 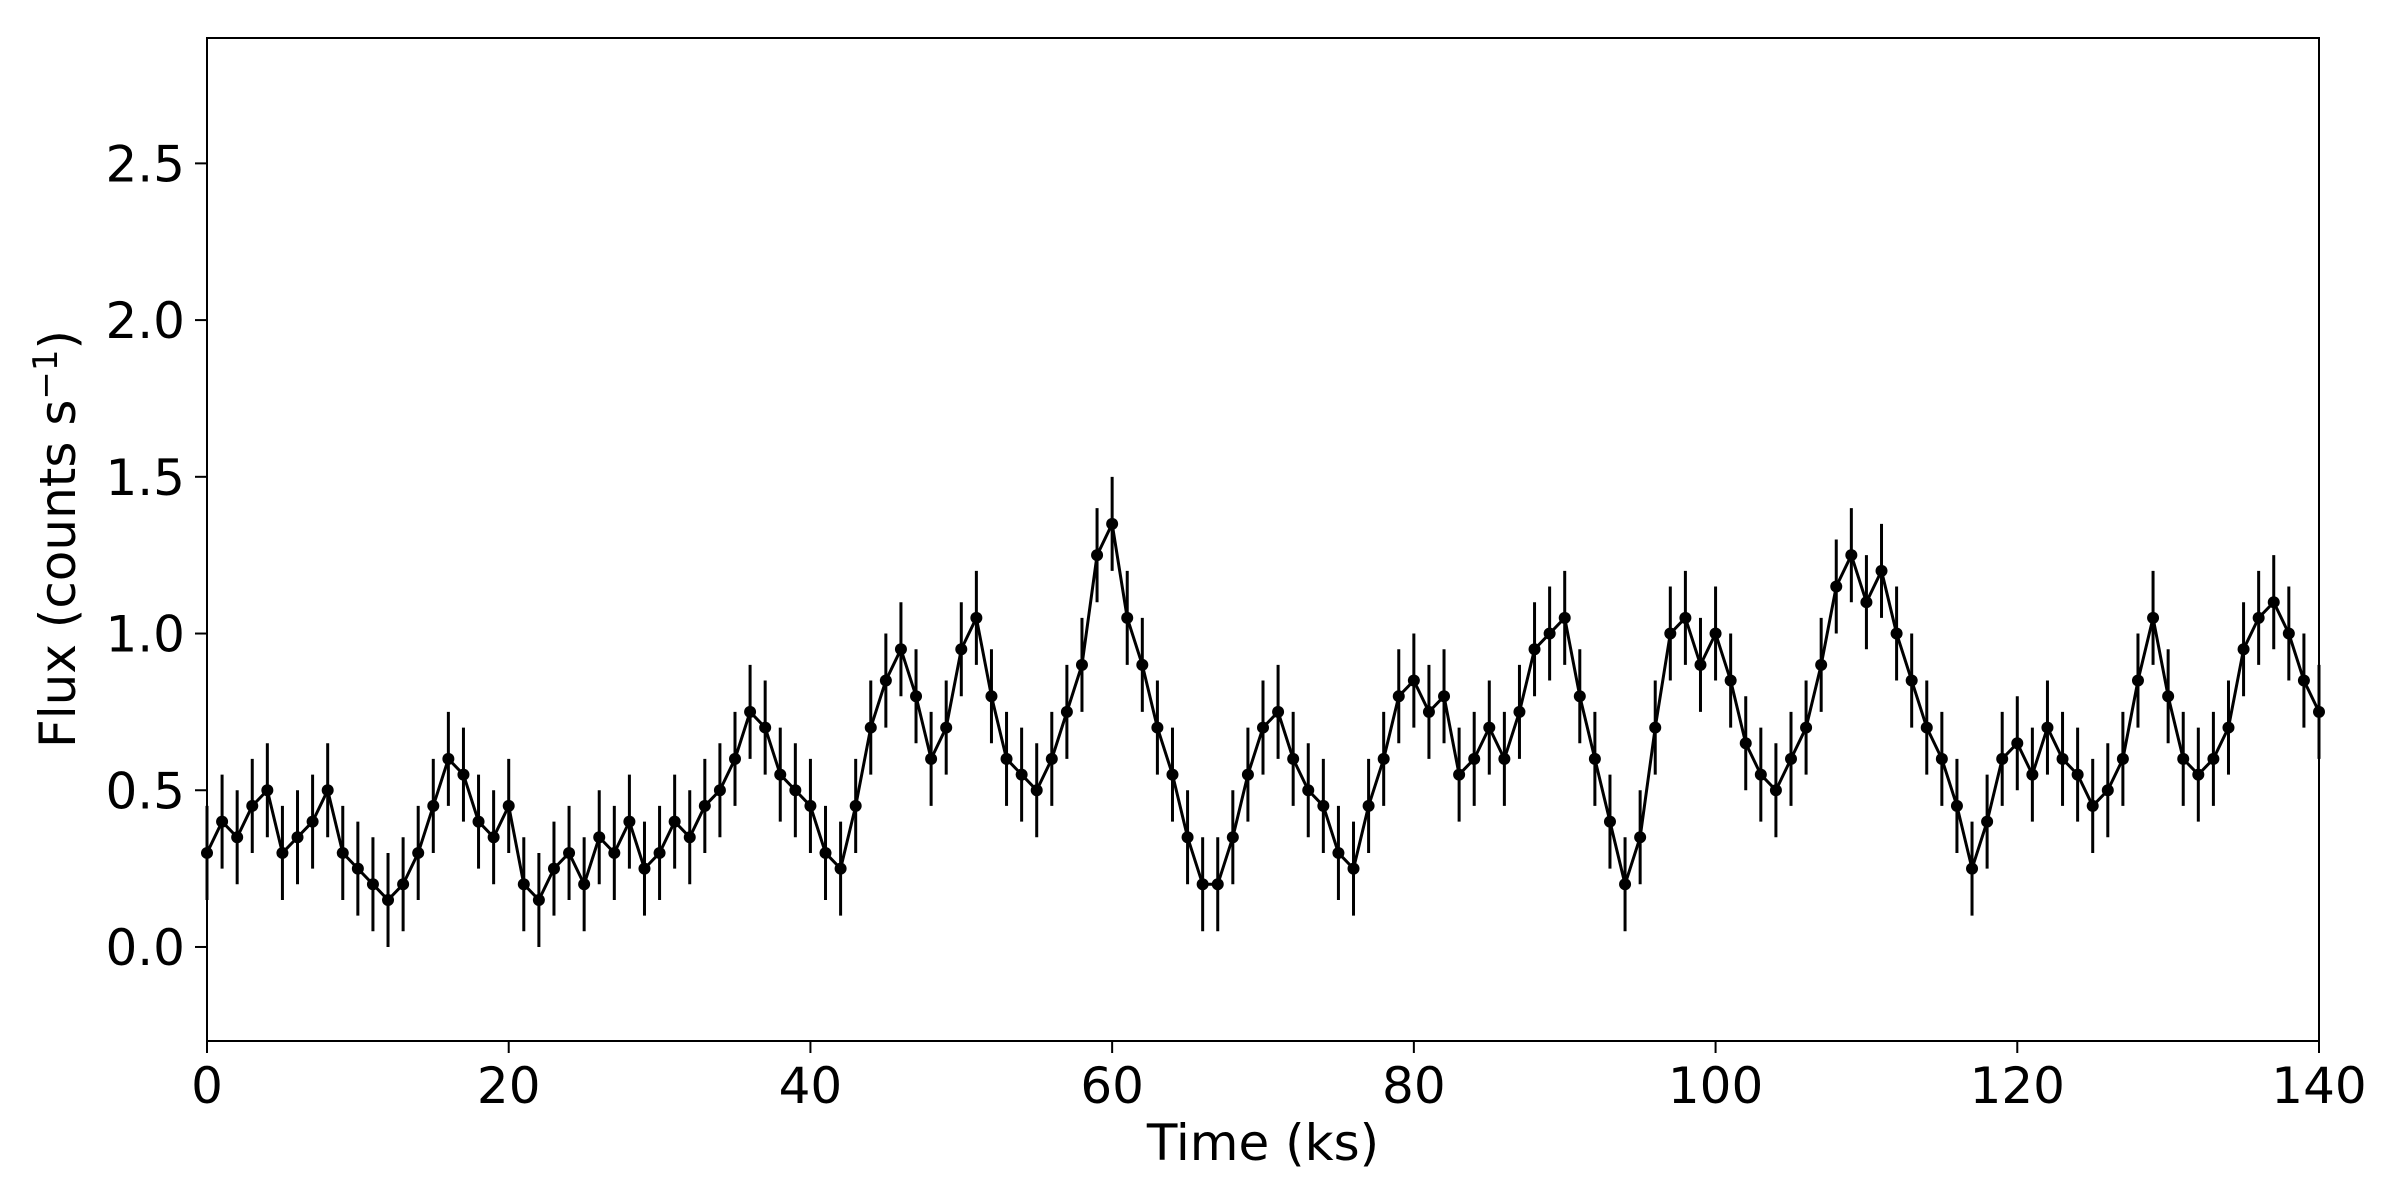 What do you see at coordinates (46, 375) in the screenshot?
I see `y-label-superscript: −1` at bounding box center [46, 375].